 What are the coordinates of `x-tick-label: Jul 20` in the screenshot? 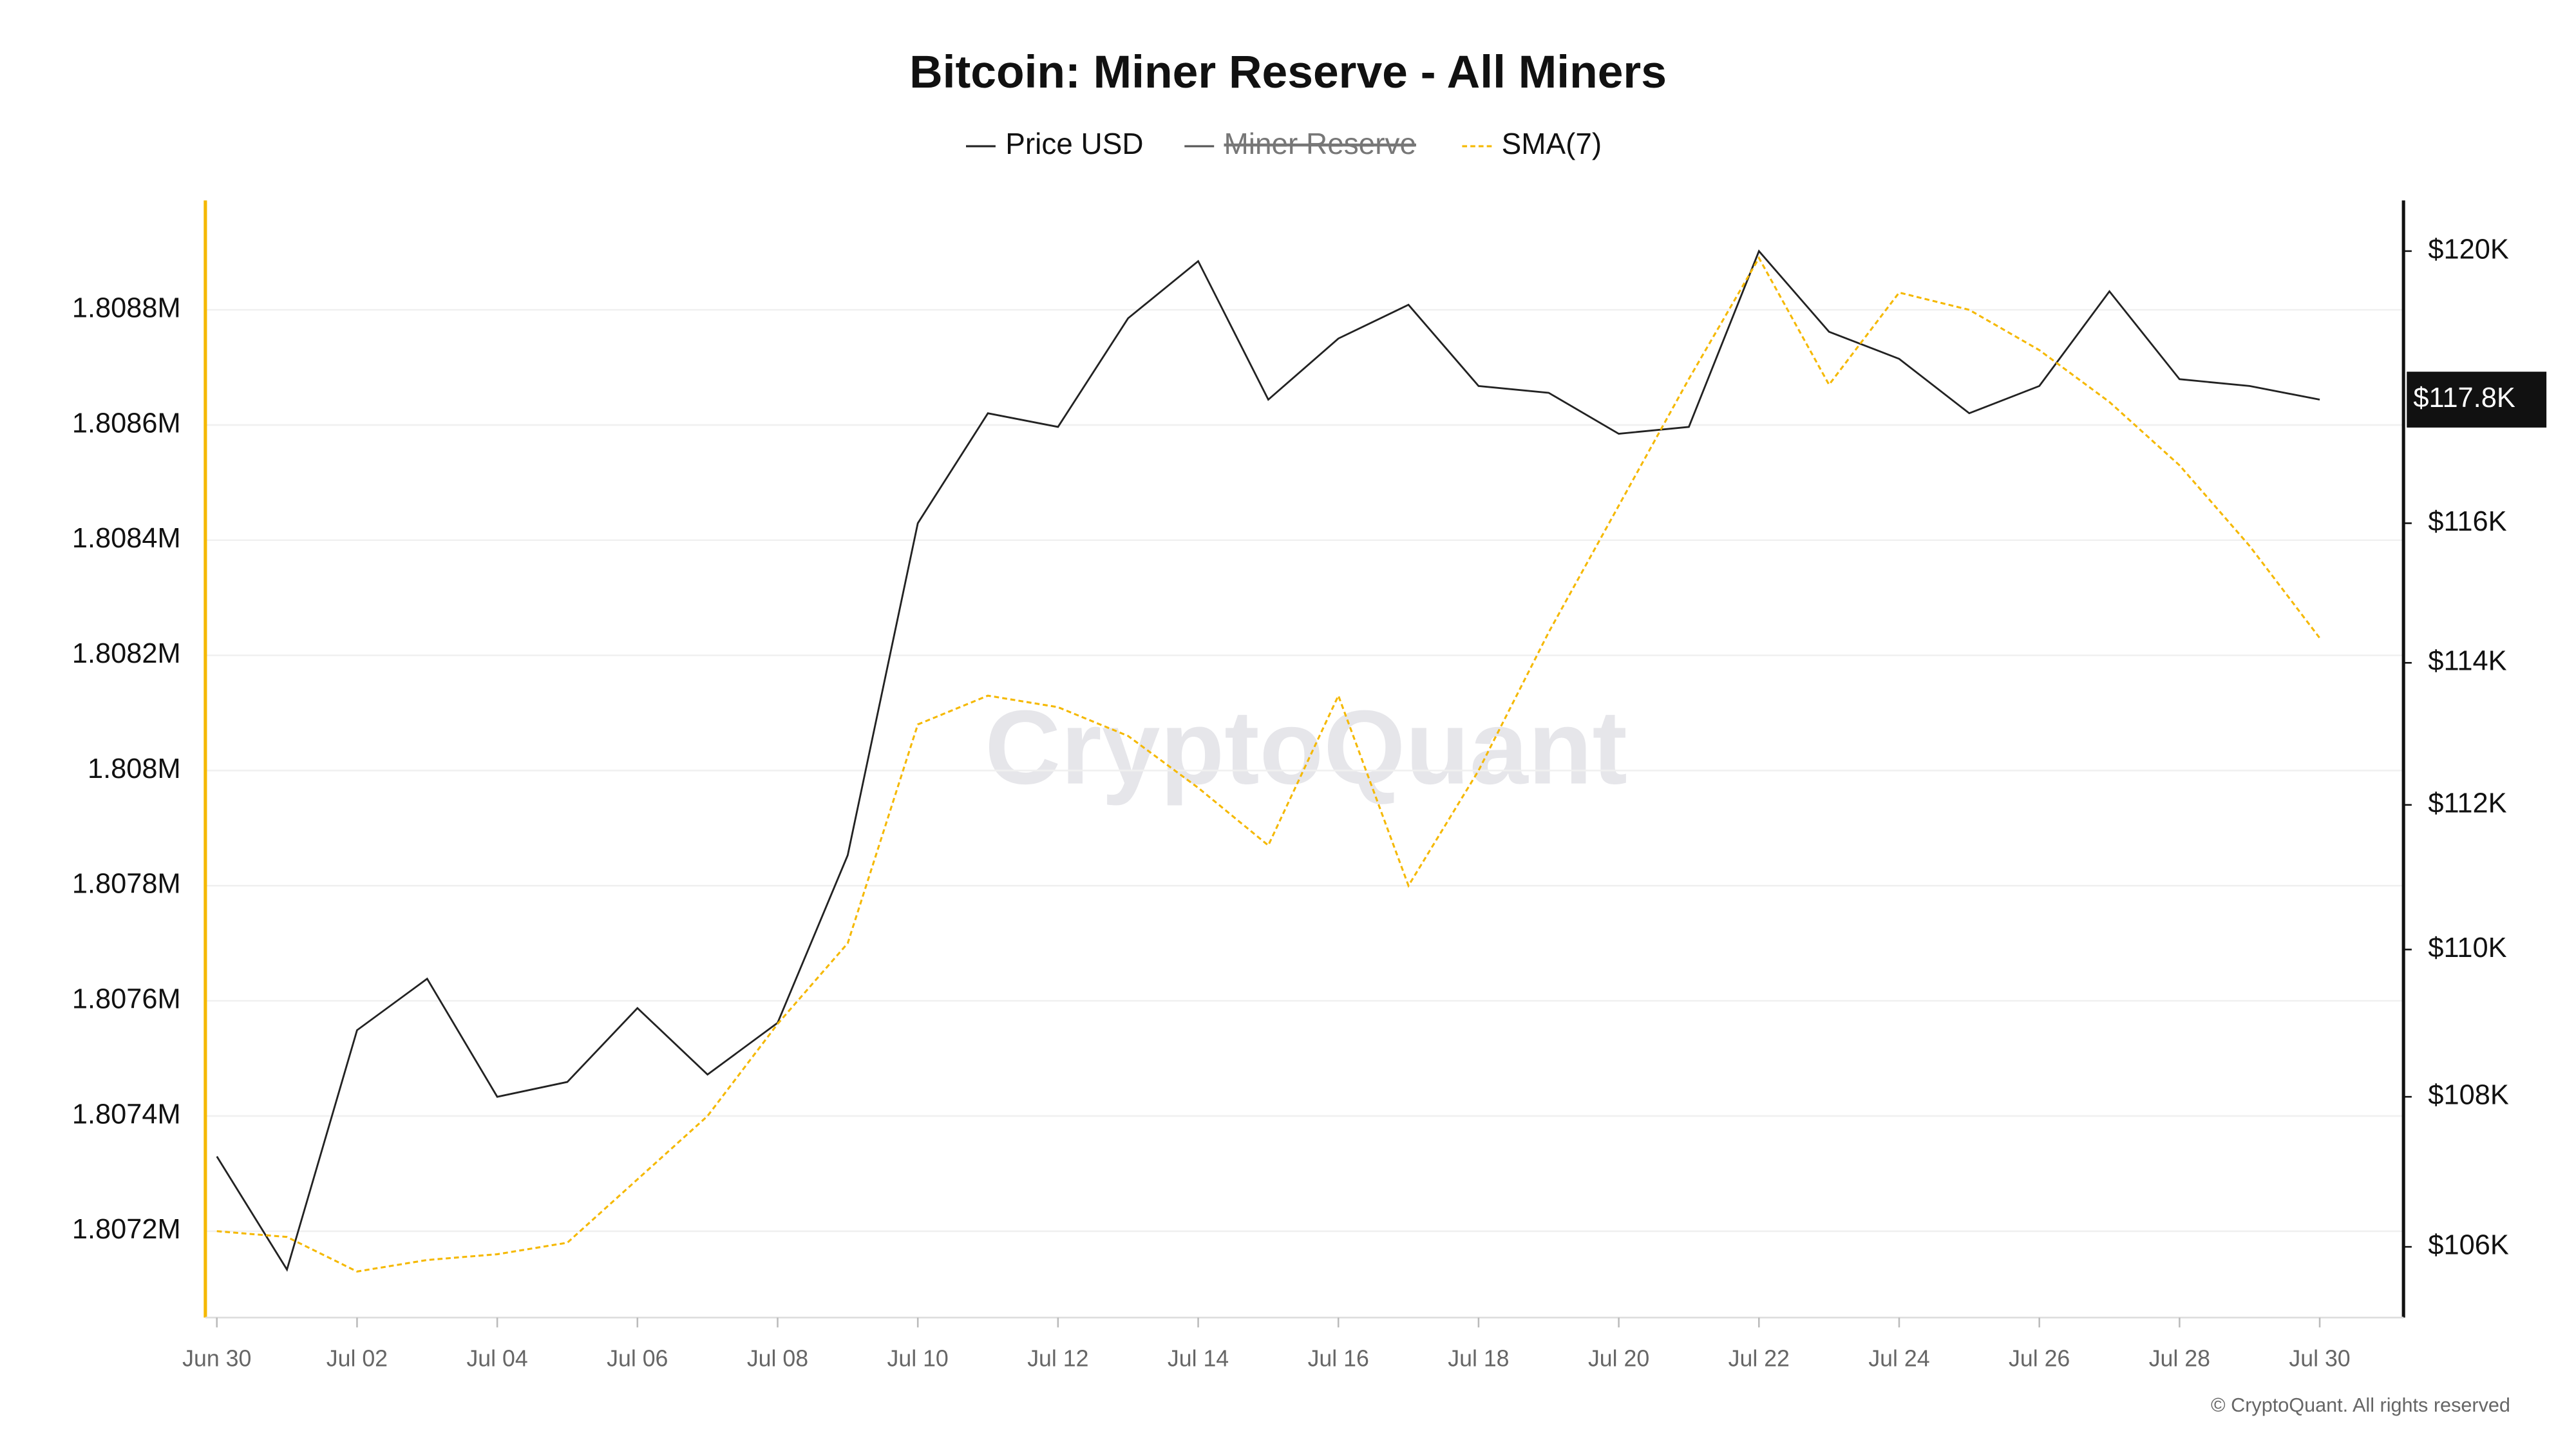 It's located at (1618, 1359).